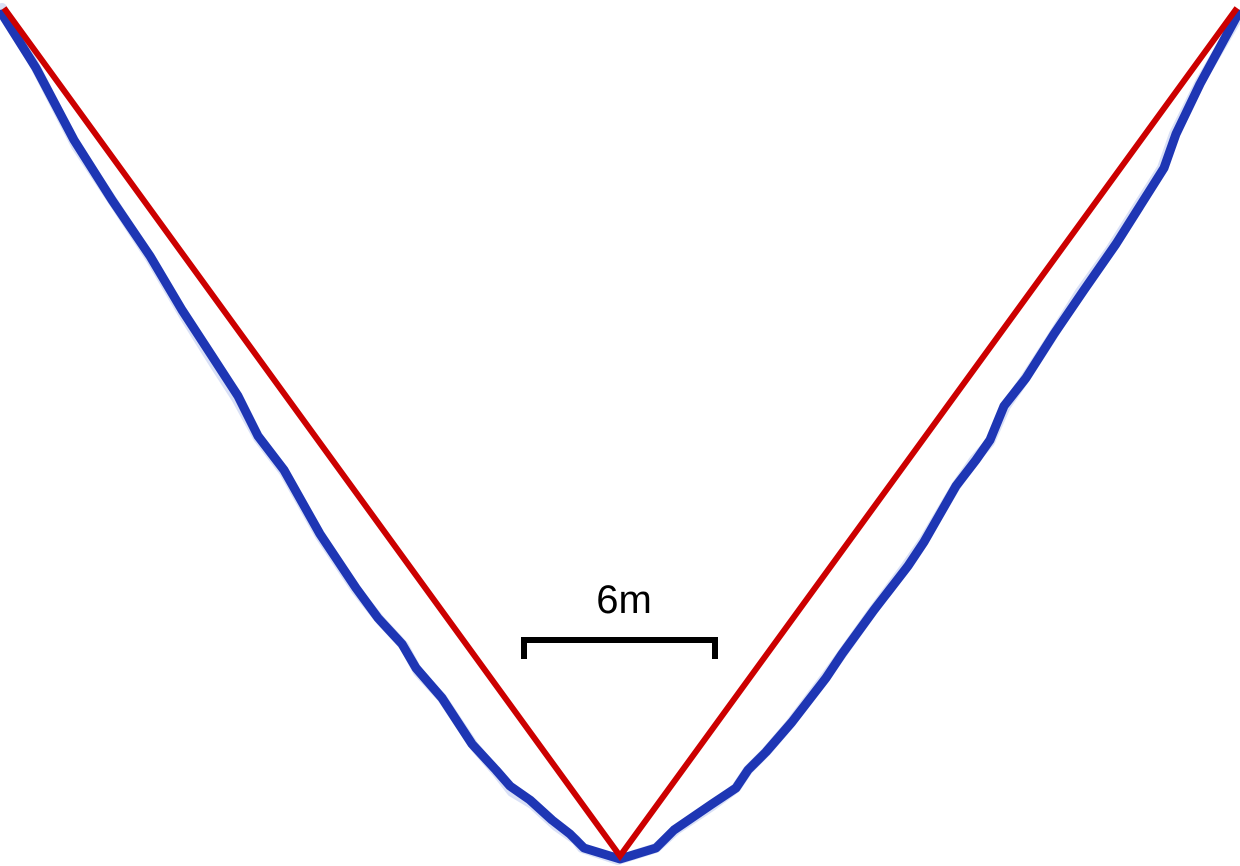 This screenshot has height=866, width=1240. I want to click on scale-bar-label: 6m, so click(624, 600).